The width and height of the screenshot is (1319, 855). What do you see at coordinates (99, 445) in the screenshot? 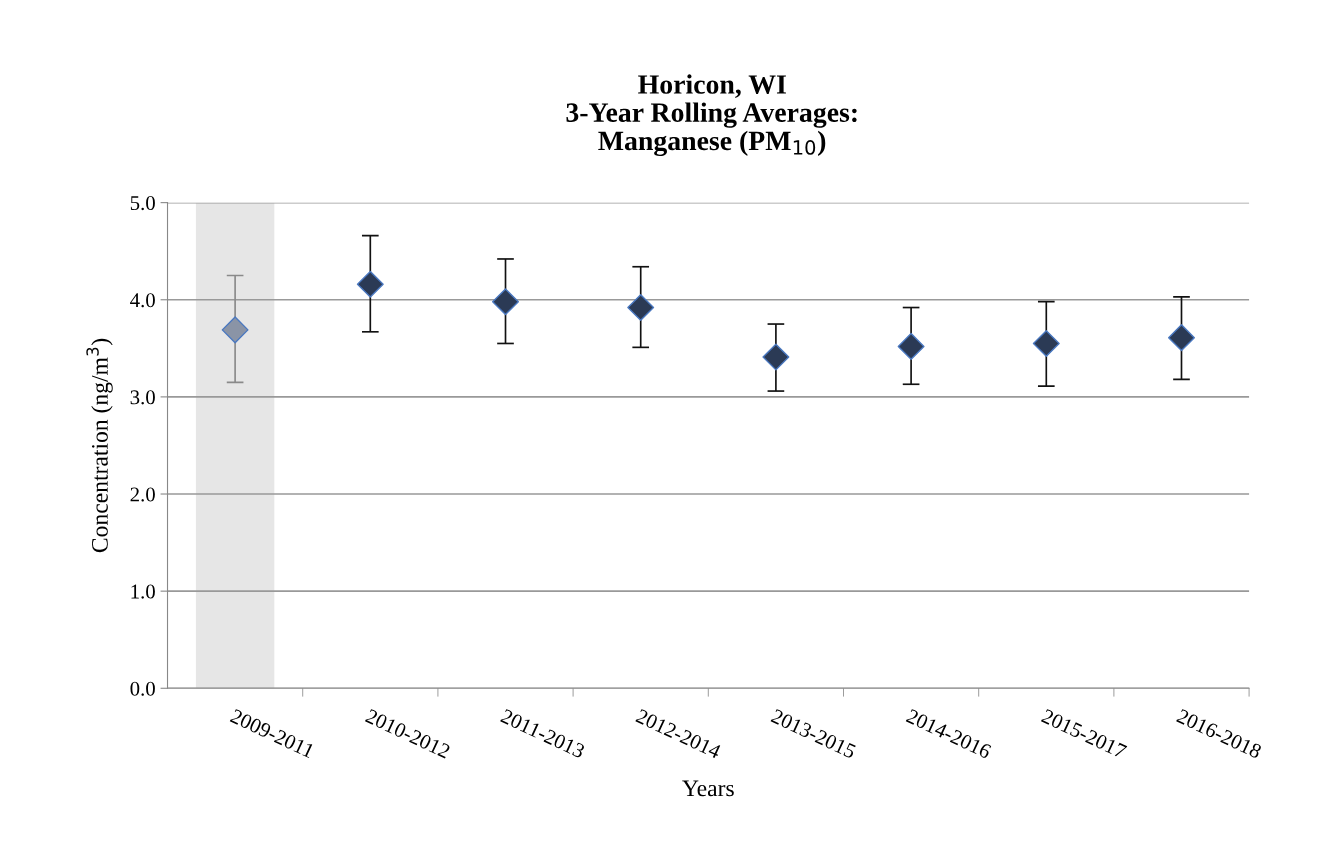
I see `y-axis-title: Concentration (ng/m$^{3}$)` at bounding box center [99, 445].